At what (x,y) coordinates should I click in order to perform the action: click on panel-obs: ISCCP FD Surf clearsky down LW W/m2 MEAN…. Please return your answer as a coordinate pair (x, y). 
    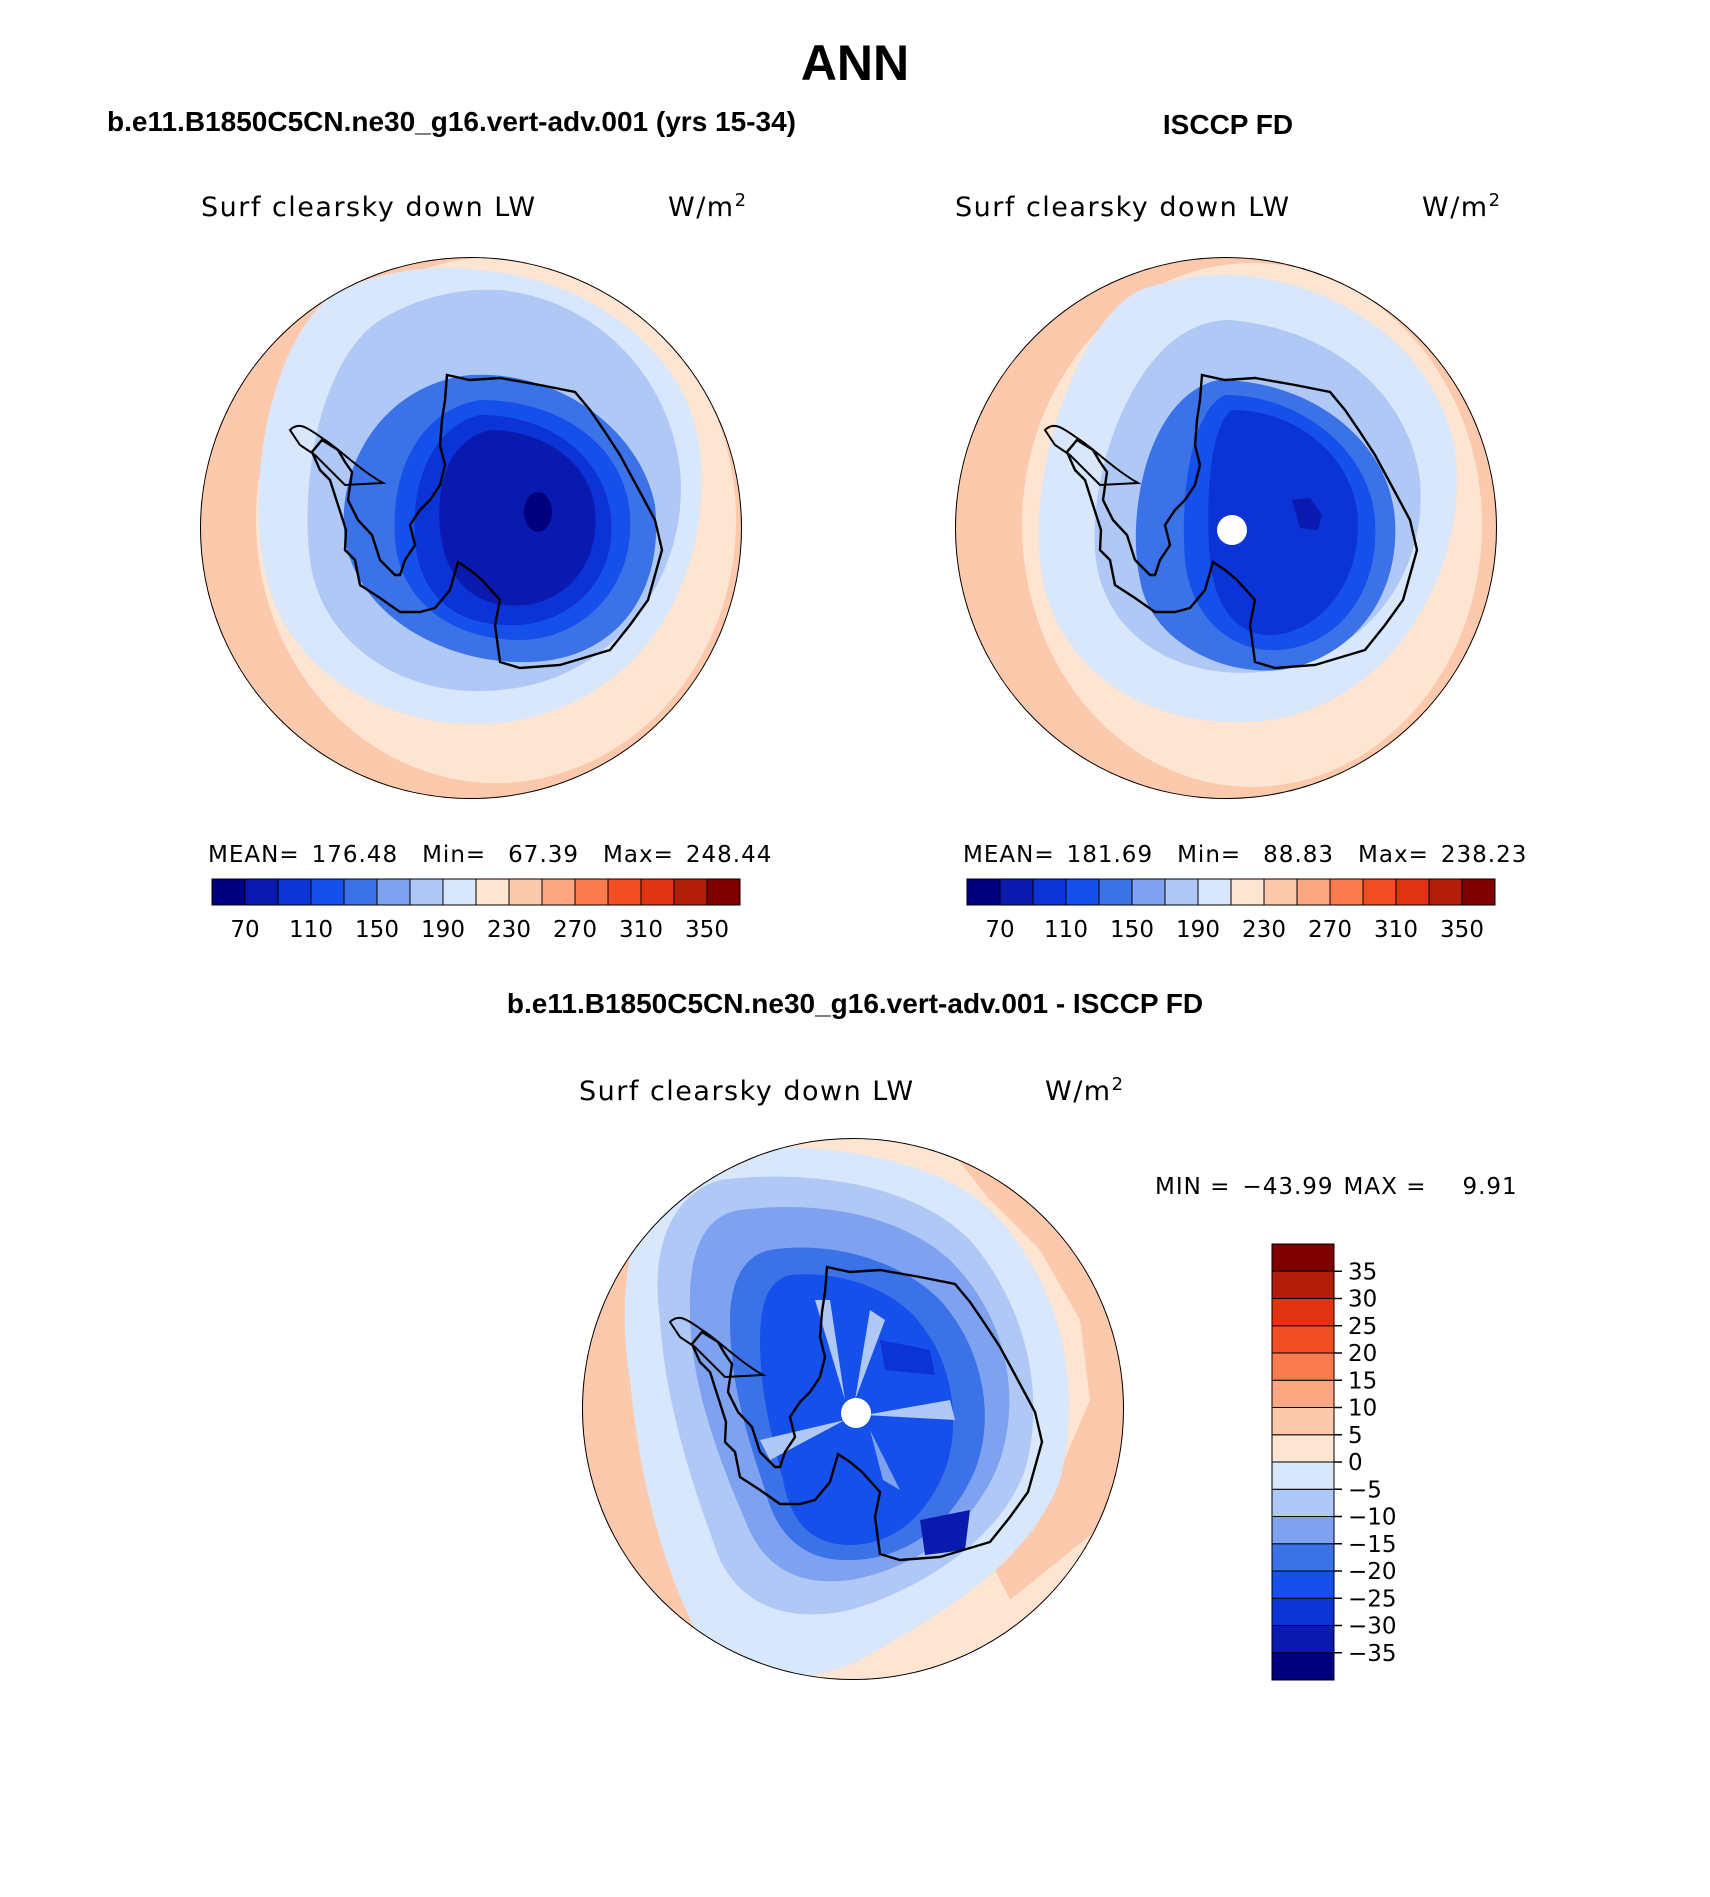
    Looking at the image, I should click on (1241, 526).